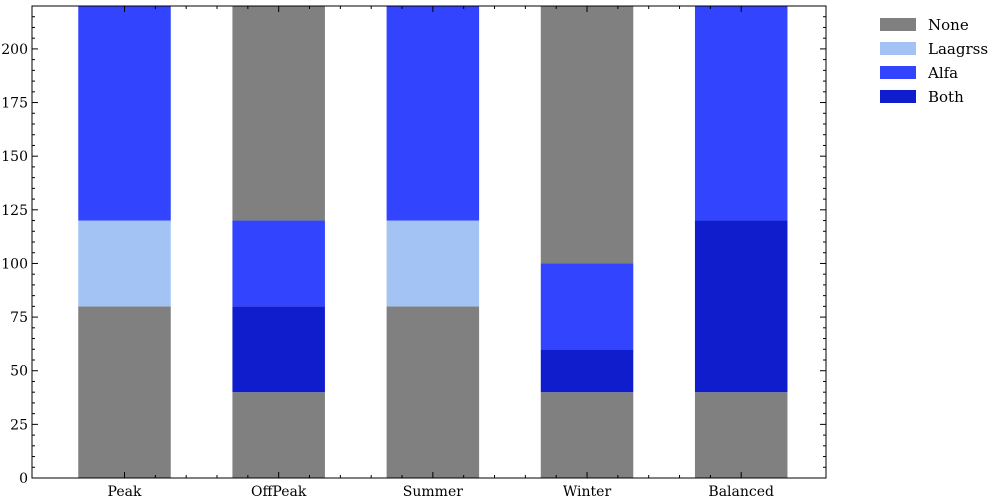 Image resolution: width=997 pixels, height=504 pixels. Describe the element at coordinates (278, 263) in the screenshot. I see `bar-offpeak-alfa` at that location.